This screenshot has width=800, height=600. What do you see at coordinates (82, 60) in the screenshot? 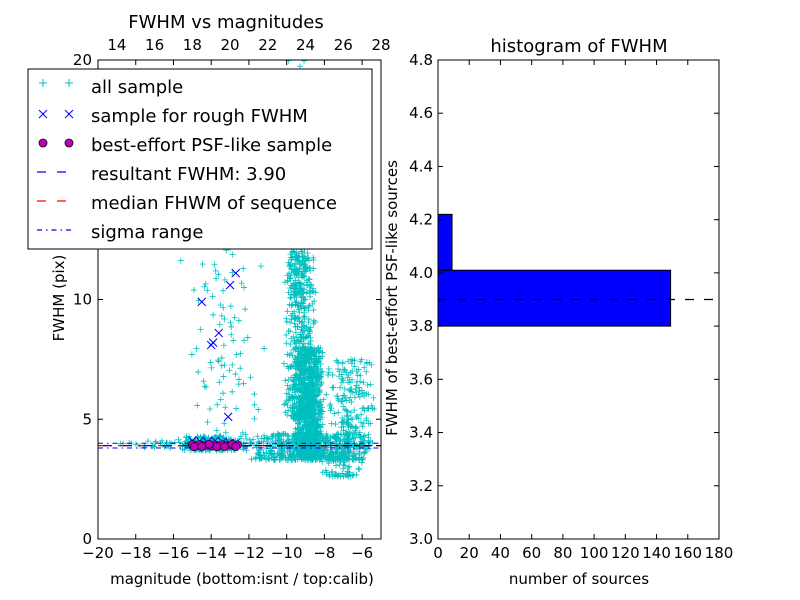
I see `y-tick-label: 20` at bounding box center [82, 60].